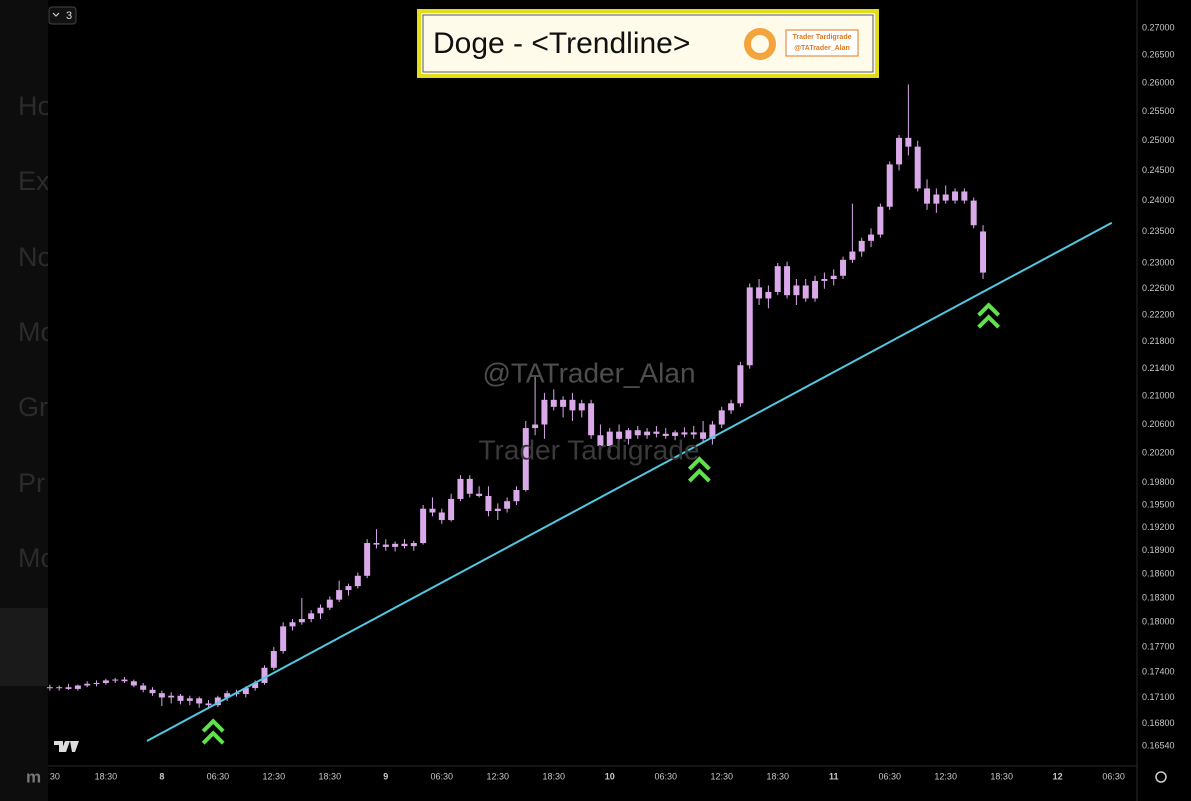 The height and width of the screenshot is (801, 1191). Describe the element at coordinates (62, 15) in the screenshot. I see `badge` at that location.